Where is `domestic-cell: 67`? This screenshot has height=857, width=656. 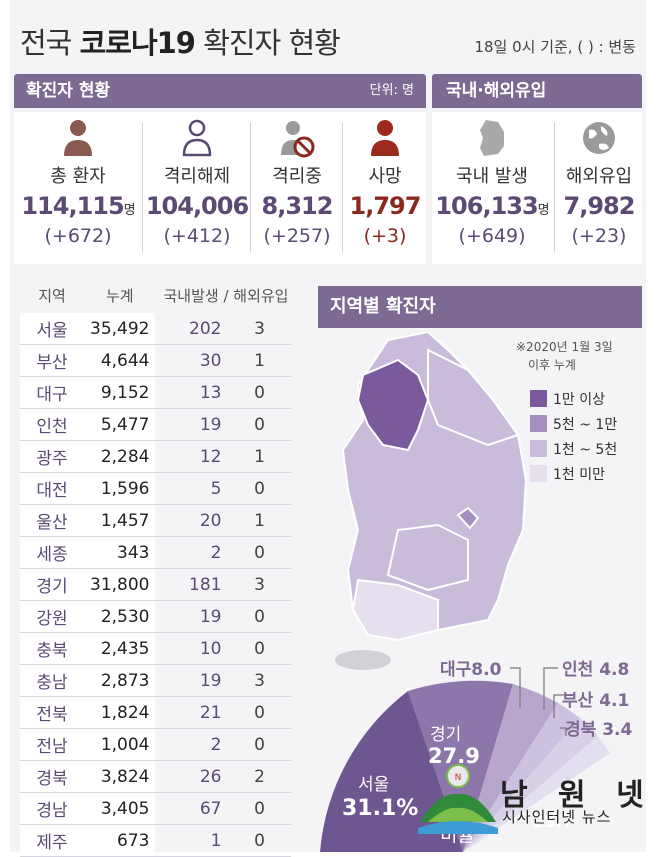 domestic-cell: 67 is located at coordinates (191, 808).